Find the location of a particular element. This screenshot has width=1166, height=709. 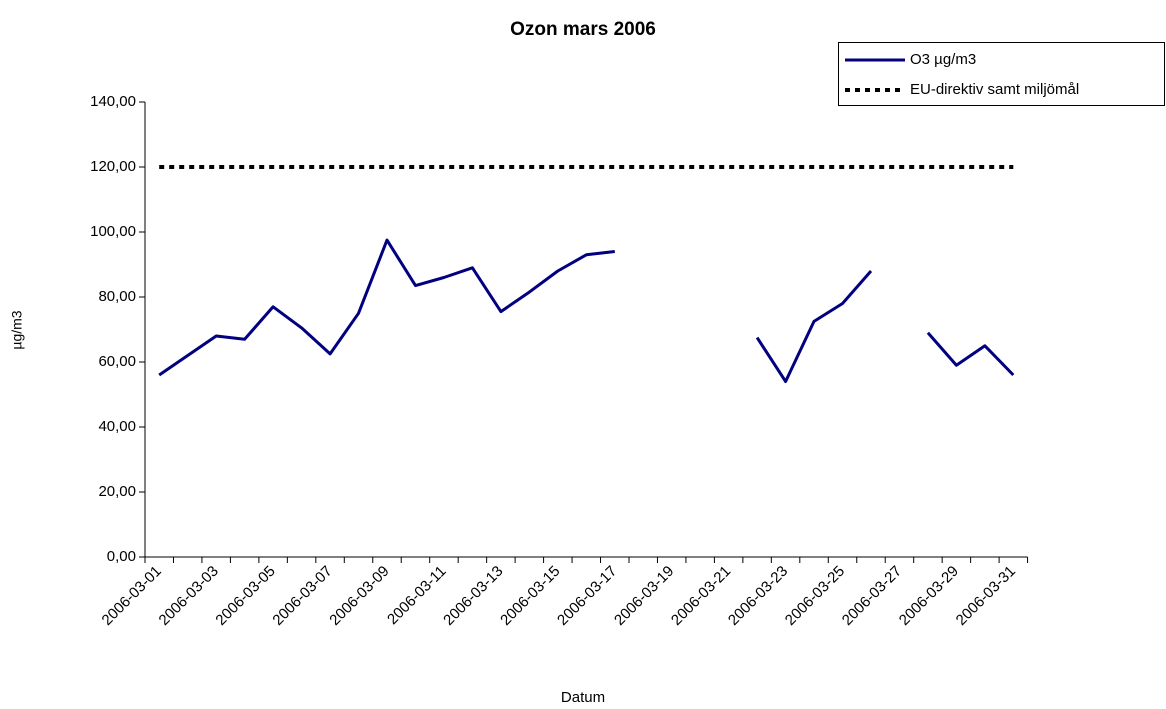

legend-label: EU-direktiv samt miljömål is located at coordinates (994, 89).